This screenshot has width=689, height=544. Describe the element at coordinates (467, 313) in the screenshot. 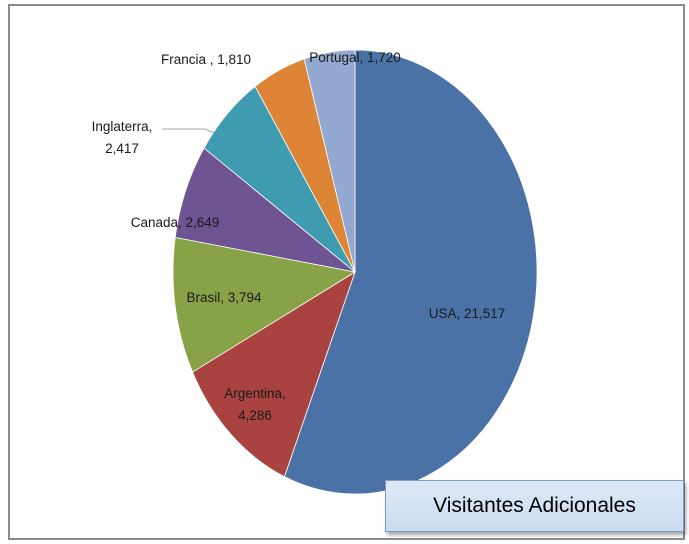

I see `slice-label-usa: USA, 21,517` at that location.